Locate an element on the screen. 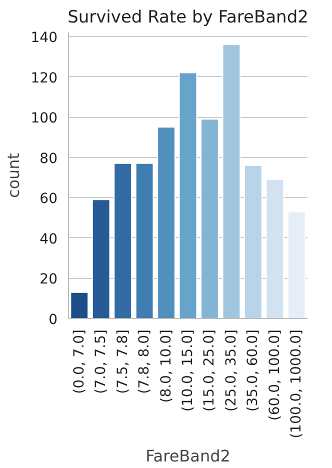 The height and width of the screenshot is (468, 332). x-tick-label: (100.0, 1000.0] is located at coordinates (296, 384).